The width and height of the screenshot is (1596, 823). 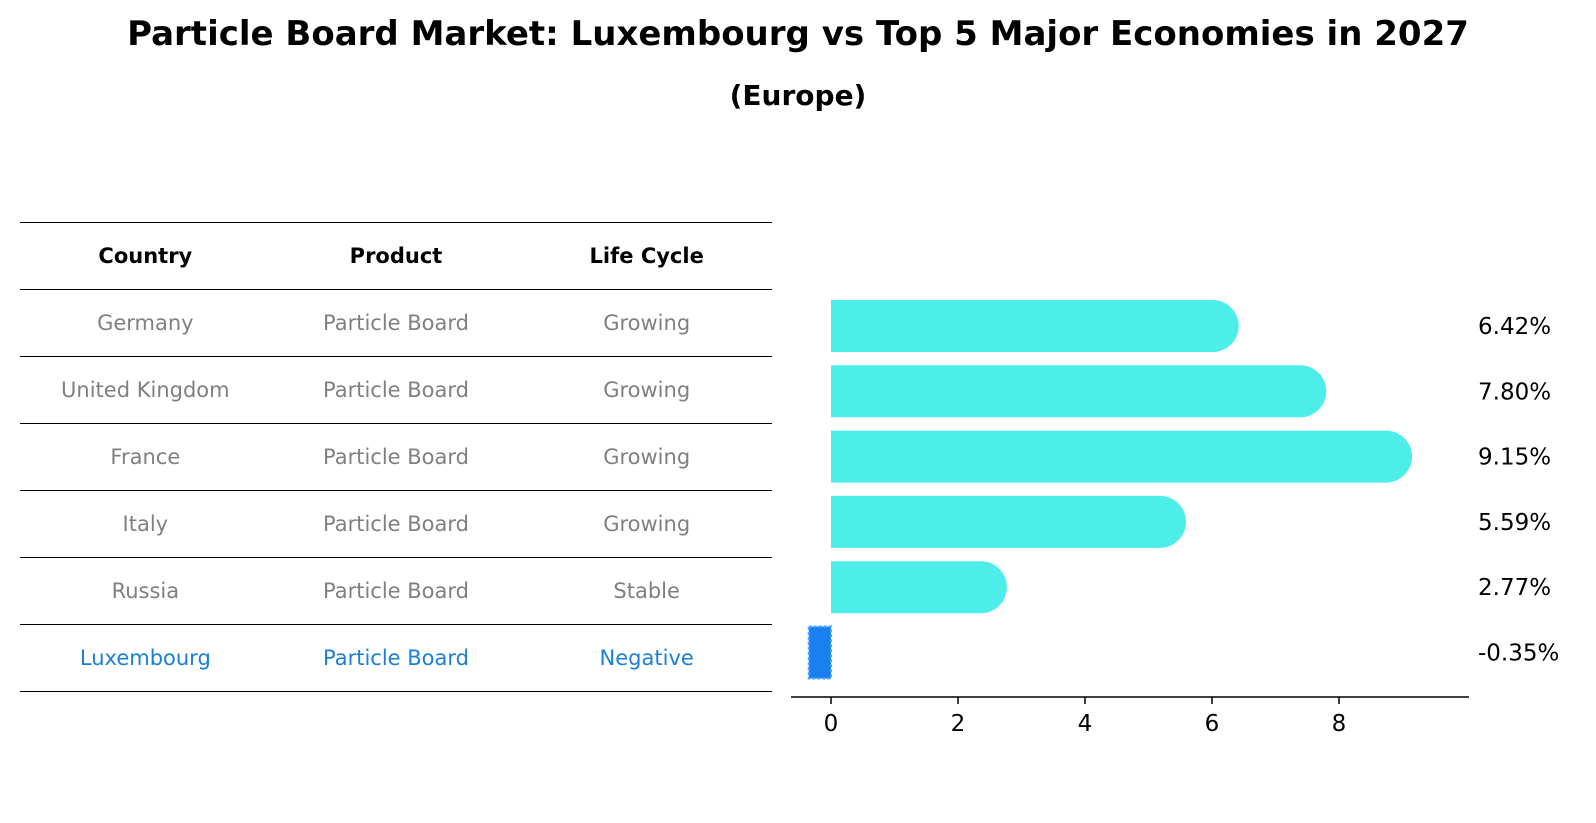 What do you see at coordinates (1212, 724) in the screenshot?
I see `x-tick-label: 6` at bounding box center [1212, 724].